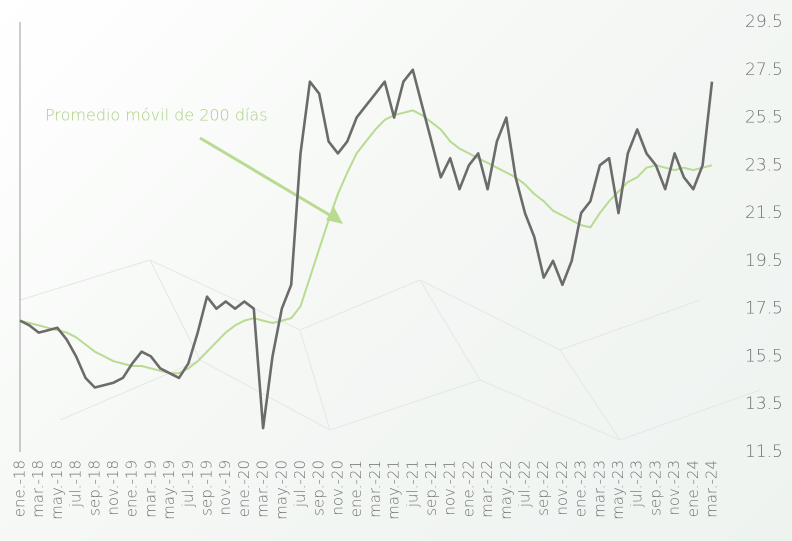  What do you see at coordinates (319, 488) in the screenshot?
I see `x-tick-label: sep.-20` at bounding box center [319, 488].